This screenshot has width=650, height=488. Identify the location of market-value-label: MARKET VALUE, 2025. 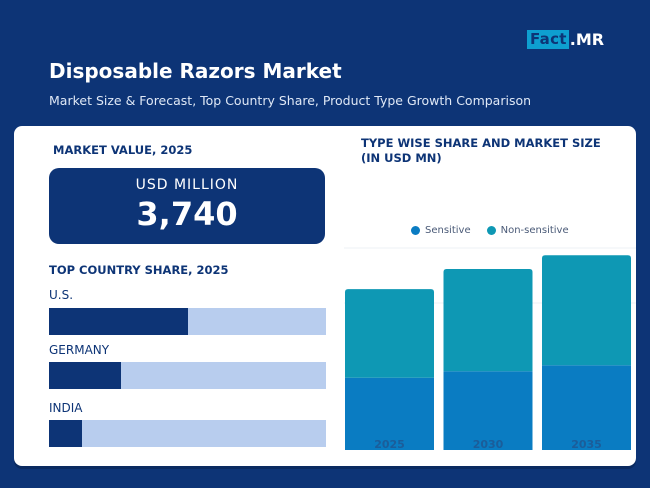
(123, 150).